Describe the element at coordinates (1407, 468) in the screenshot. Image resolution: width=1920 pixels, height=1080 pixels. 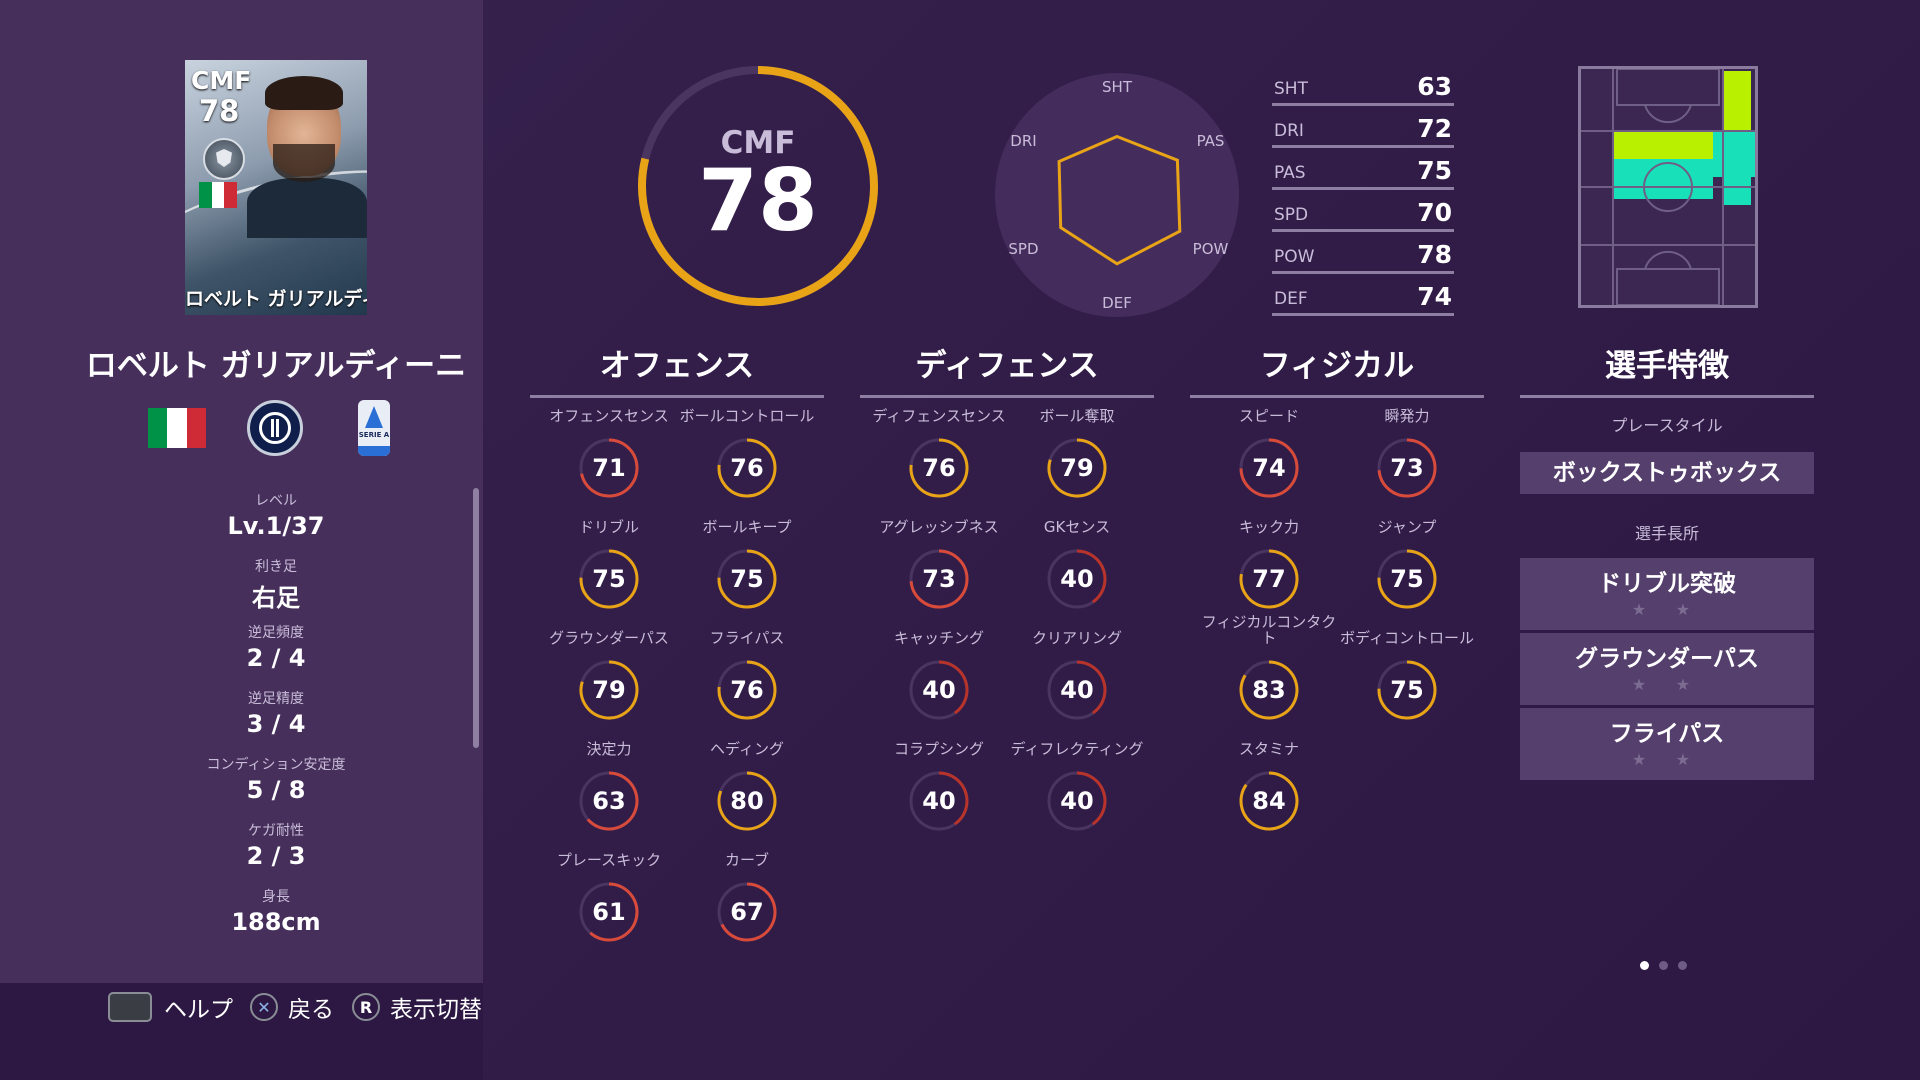
I see `attribute-value: 73` at that location.